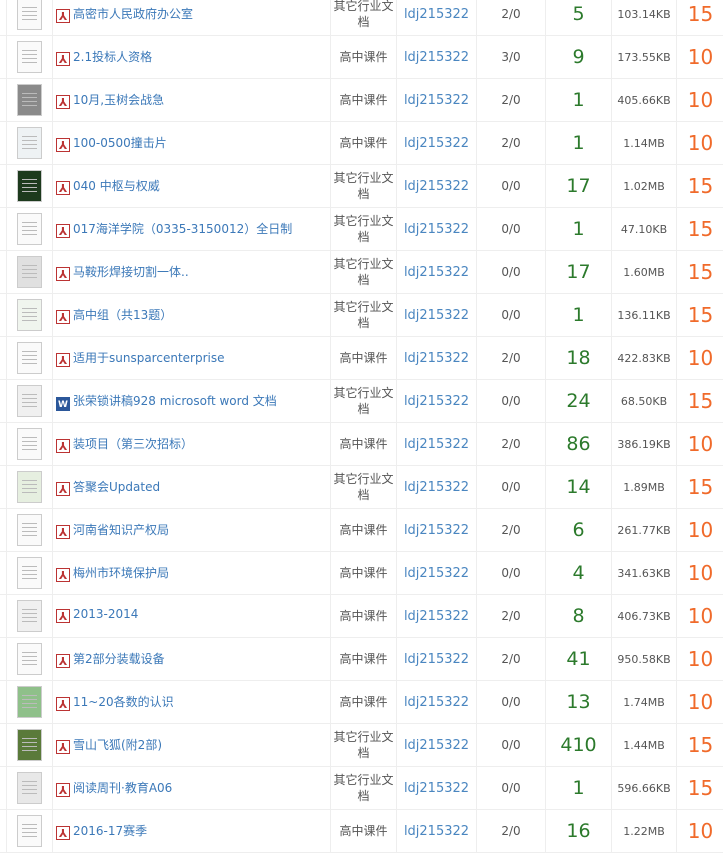  I want to click on document-title-link: 高中组（共13题）, so click(123, 315).